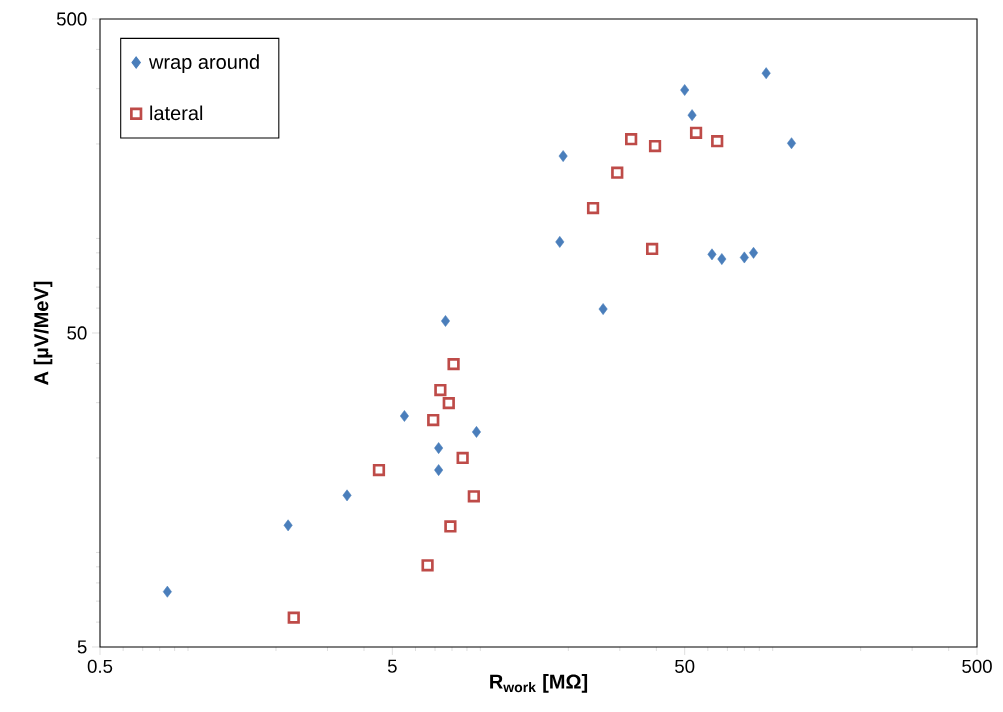 This screenshot has width=1003, height=712. I want to click on y-tick-label: 50, so click(77, 333).